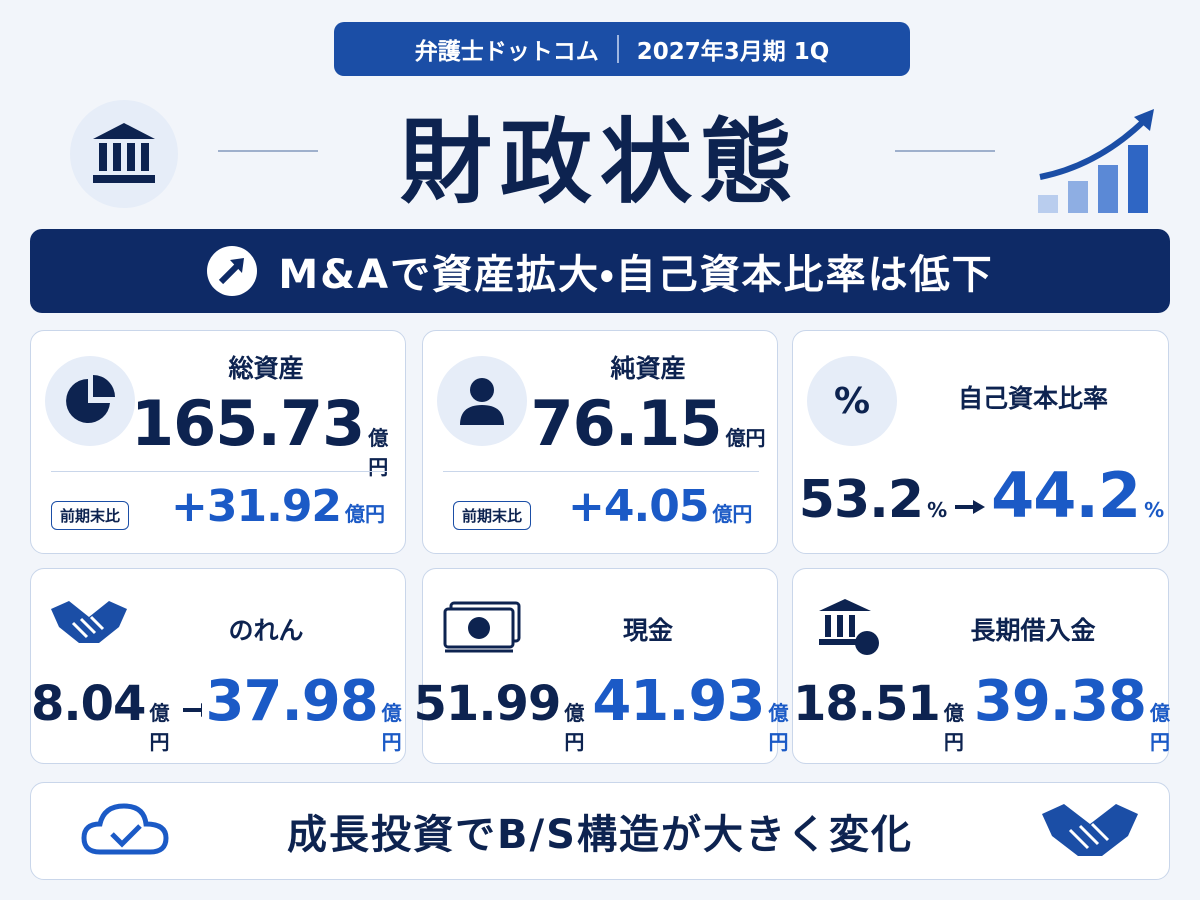  What do you see at coordinates (647, 630) in the screenshot?
I see `label: 現金` at bounding box center [647, 630].